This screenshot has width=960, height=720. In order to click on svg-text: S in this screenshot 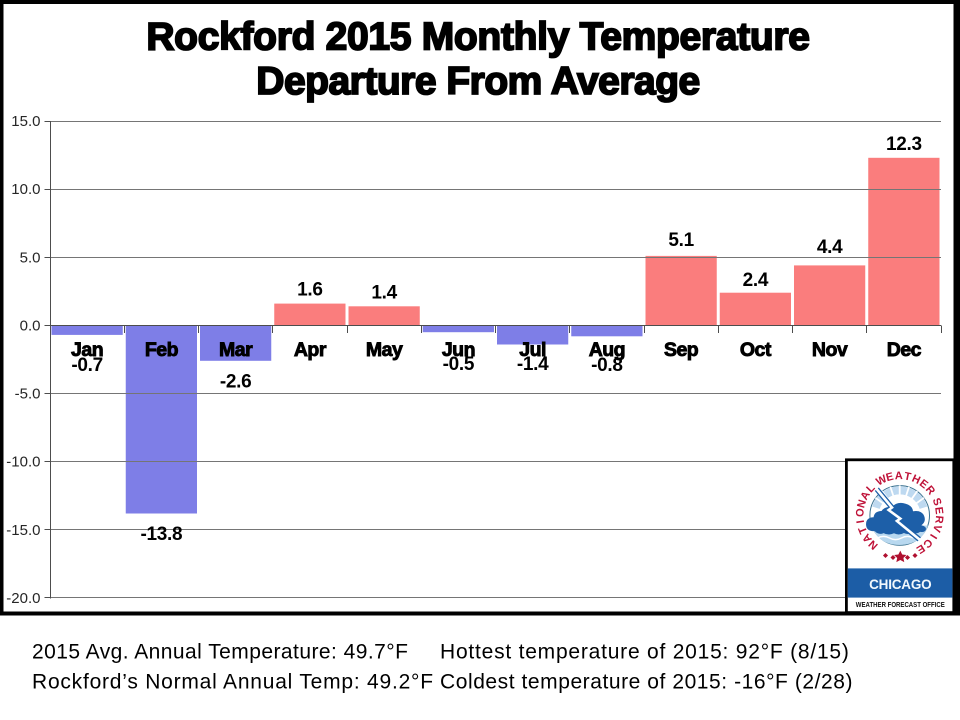, I will do `click(937, 501)`.